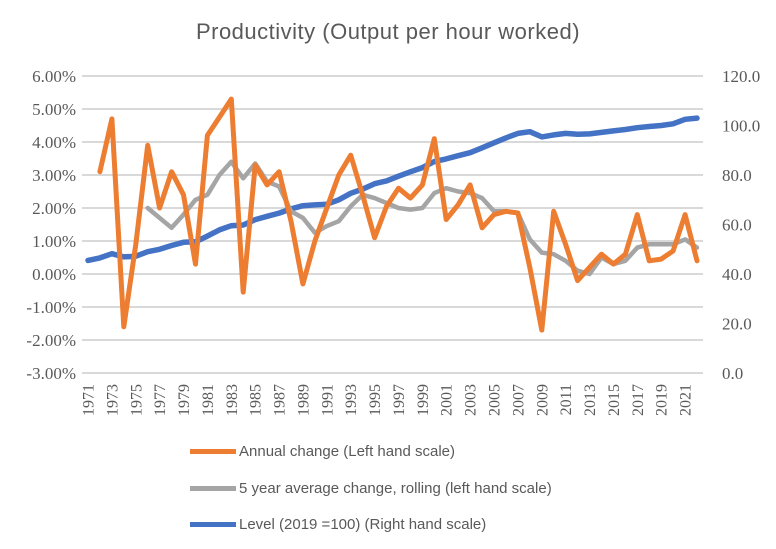 This screenshot has width=776, height=549. I want to click on x-axis-label: 1981, so click(208, 400).